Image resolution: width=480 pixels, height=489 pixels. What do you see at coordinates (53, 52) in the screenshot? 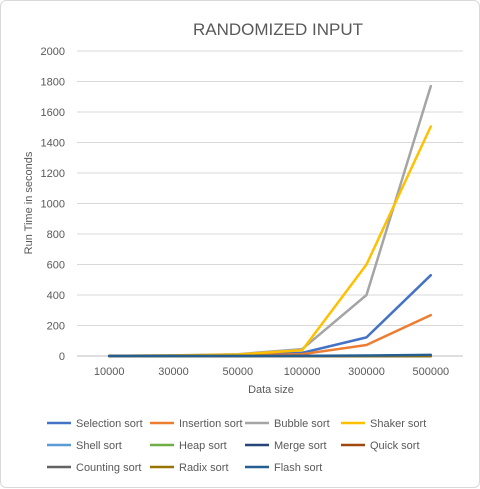
I see `y-tick-label: 2000` at bounding box center [53, 52].